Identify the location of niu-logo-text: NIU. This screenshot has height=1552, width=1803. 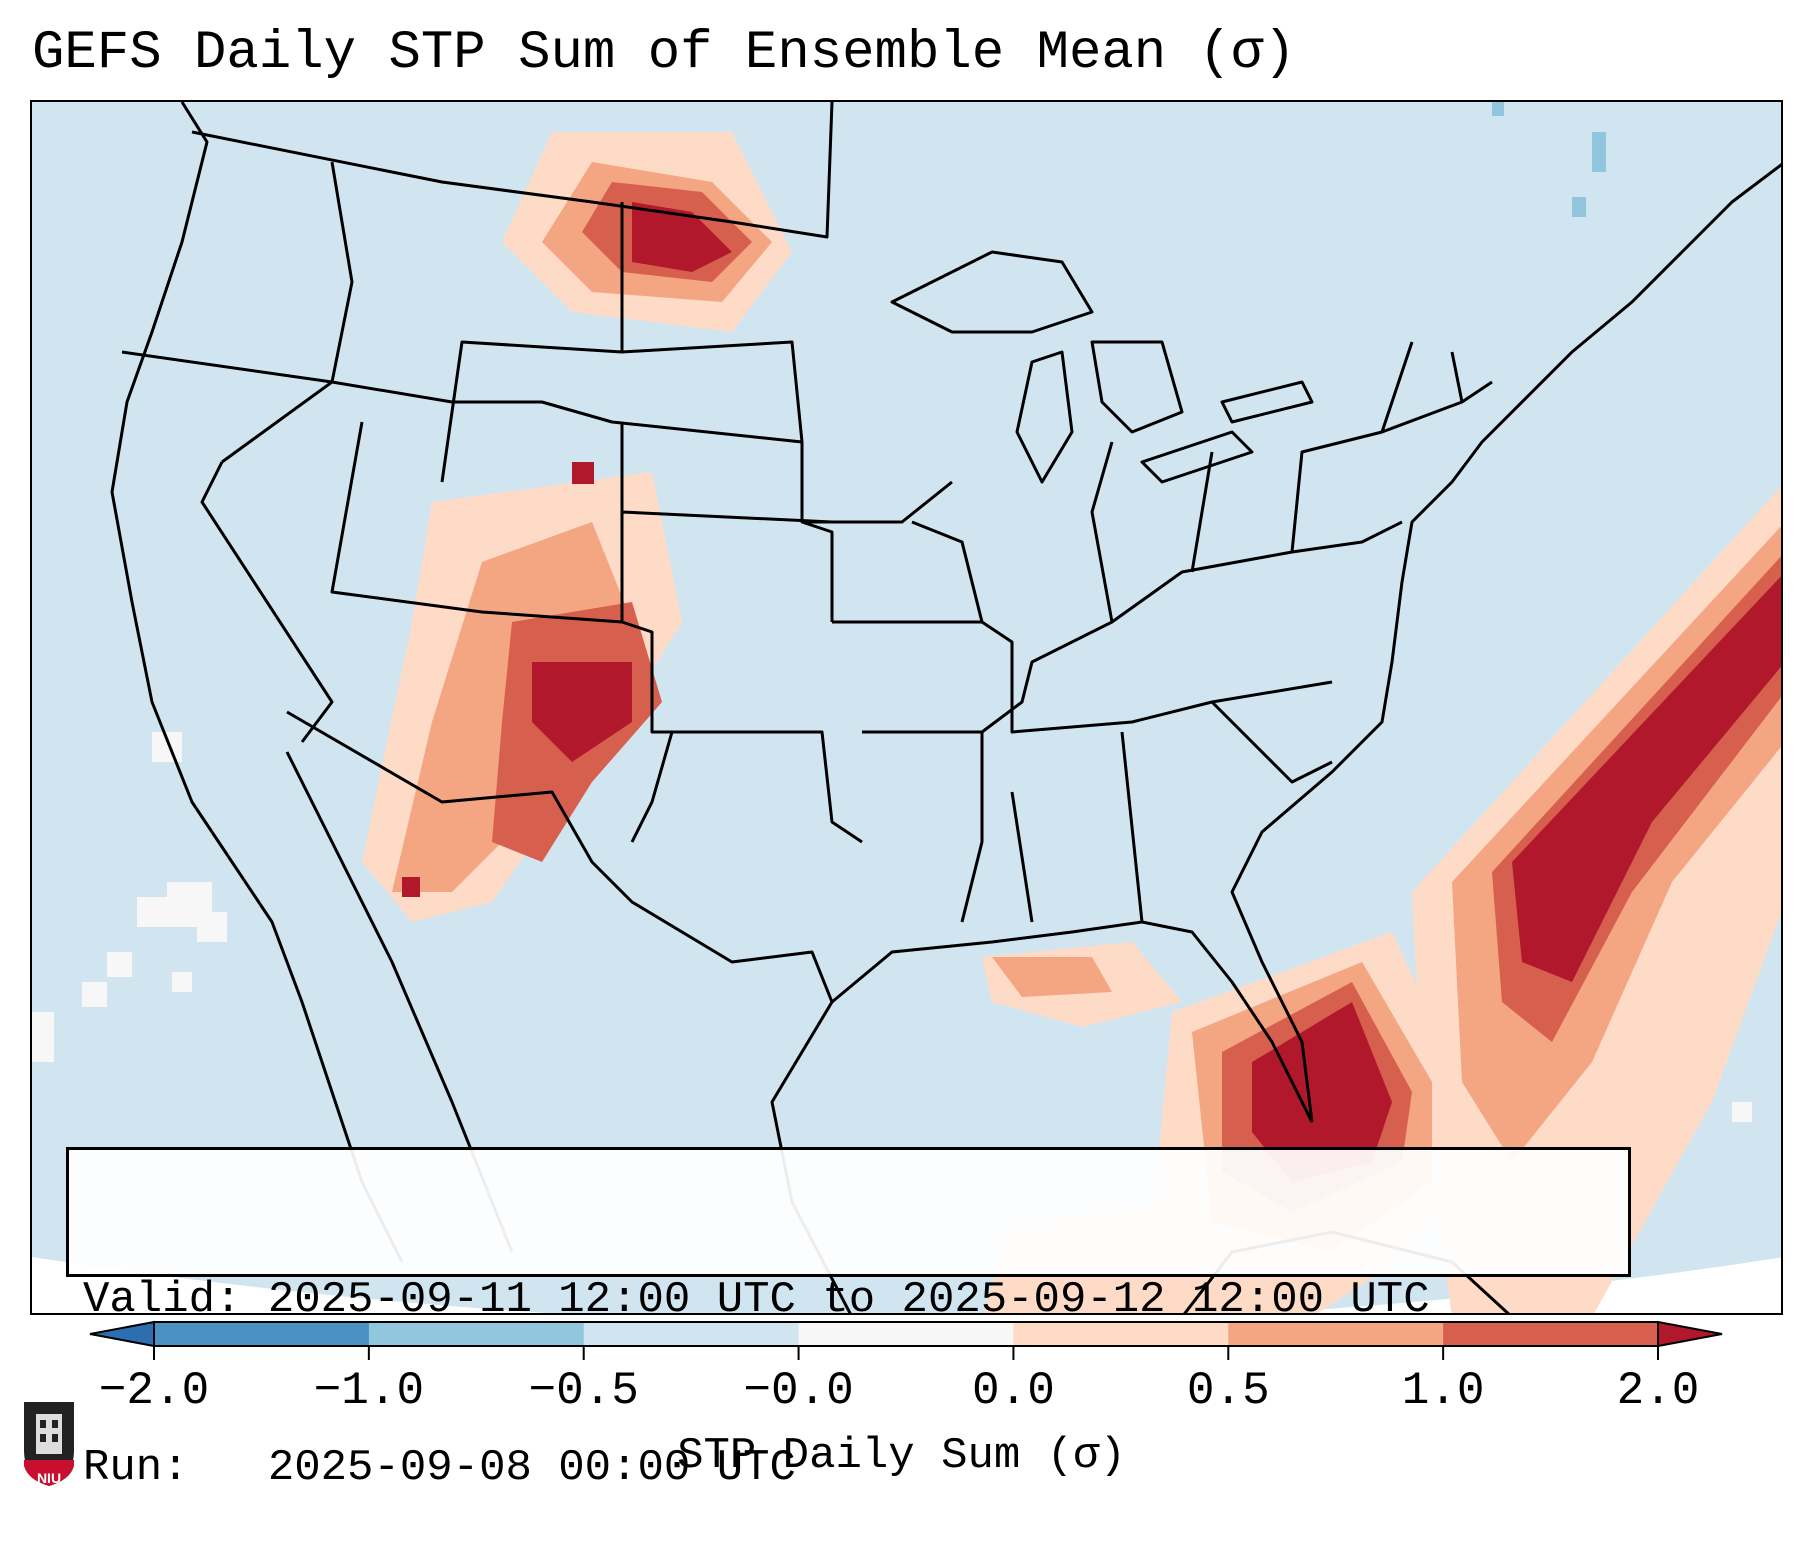
(49, 1478).